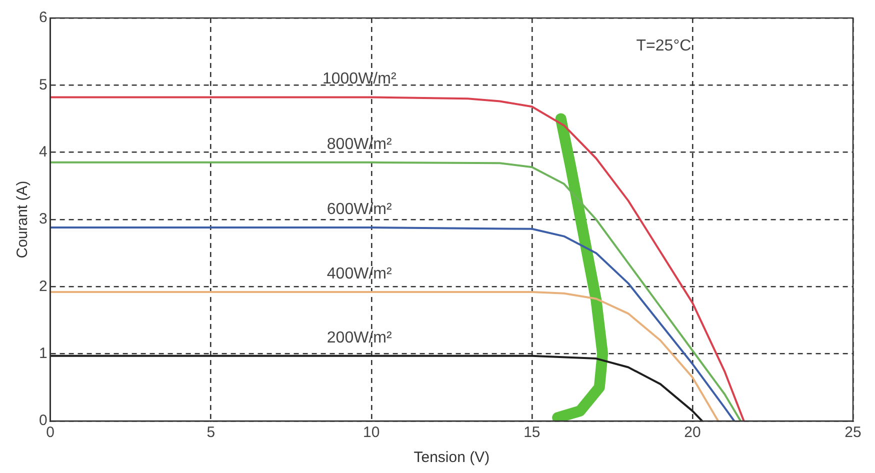 The image size is (875, 473). I want to click on y-axis-title: Courant (A), so click(23, 219).